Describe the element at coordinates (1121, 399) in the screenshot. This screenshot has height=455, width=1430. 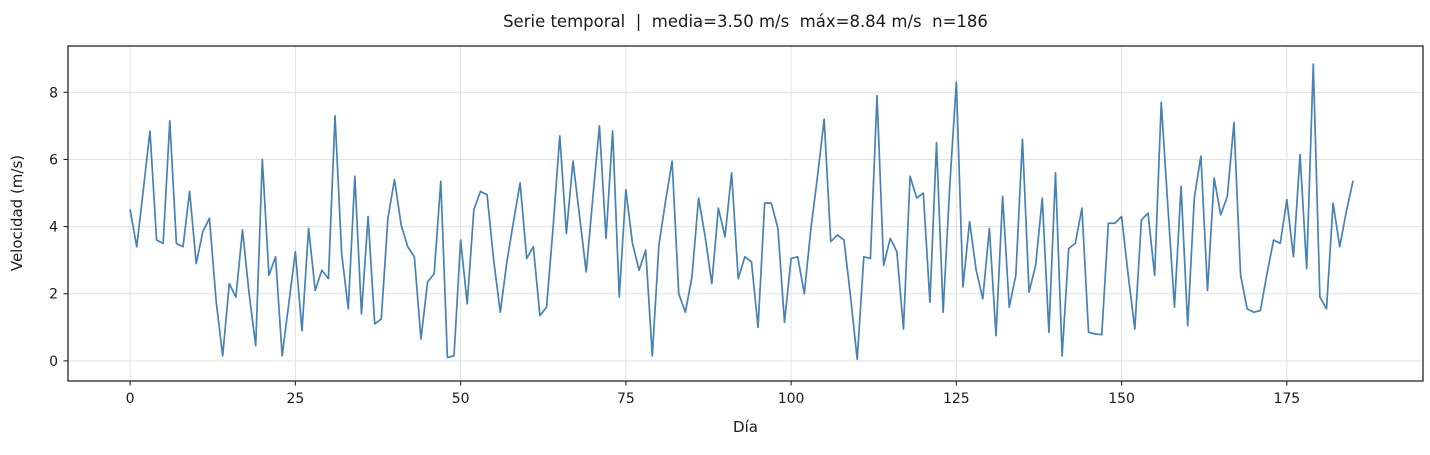
I see `x-tick-label: 150` at that location.